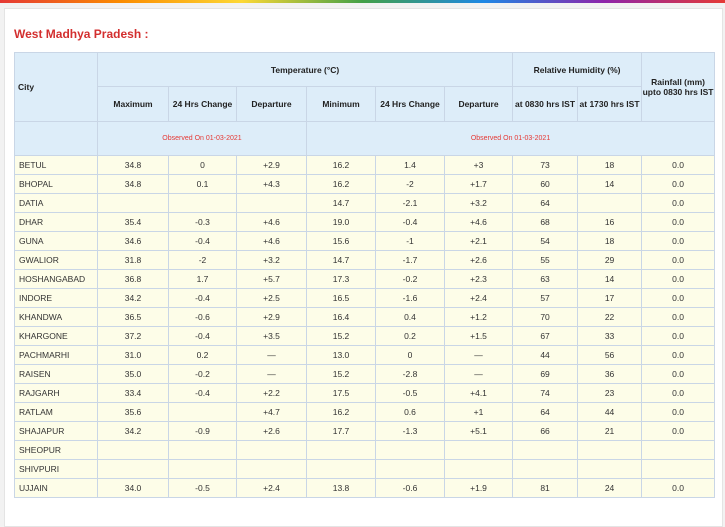 The image size is (725, 527). Describe the element at coordinates (545, 317) in the screenshot. I see `cell-rh-0830: 70` at that location.